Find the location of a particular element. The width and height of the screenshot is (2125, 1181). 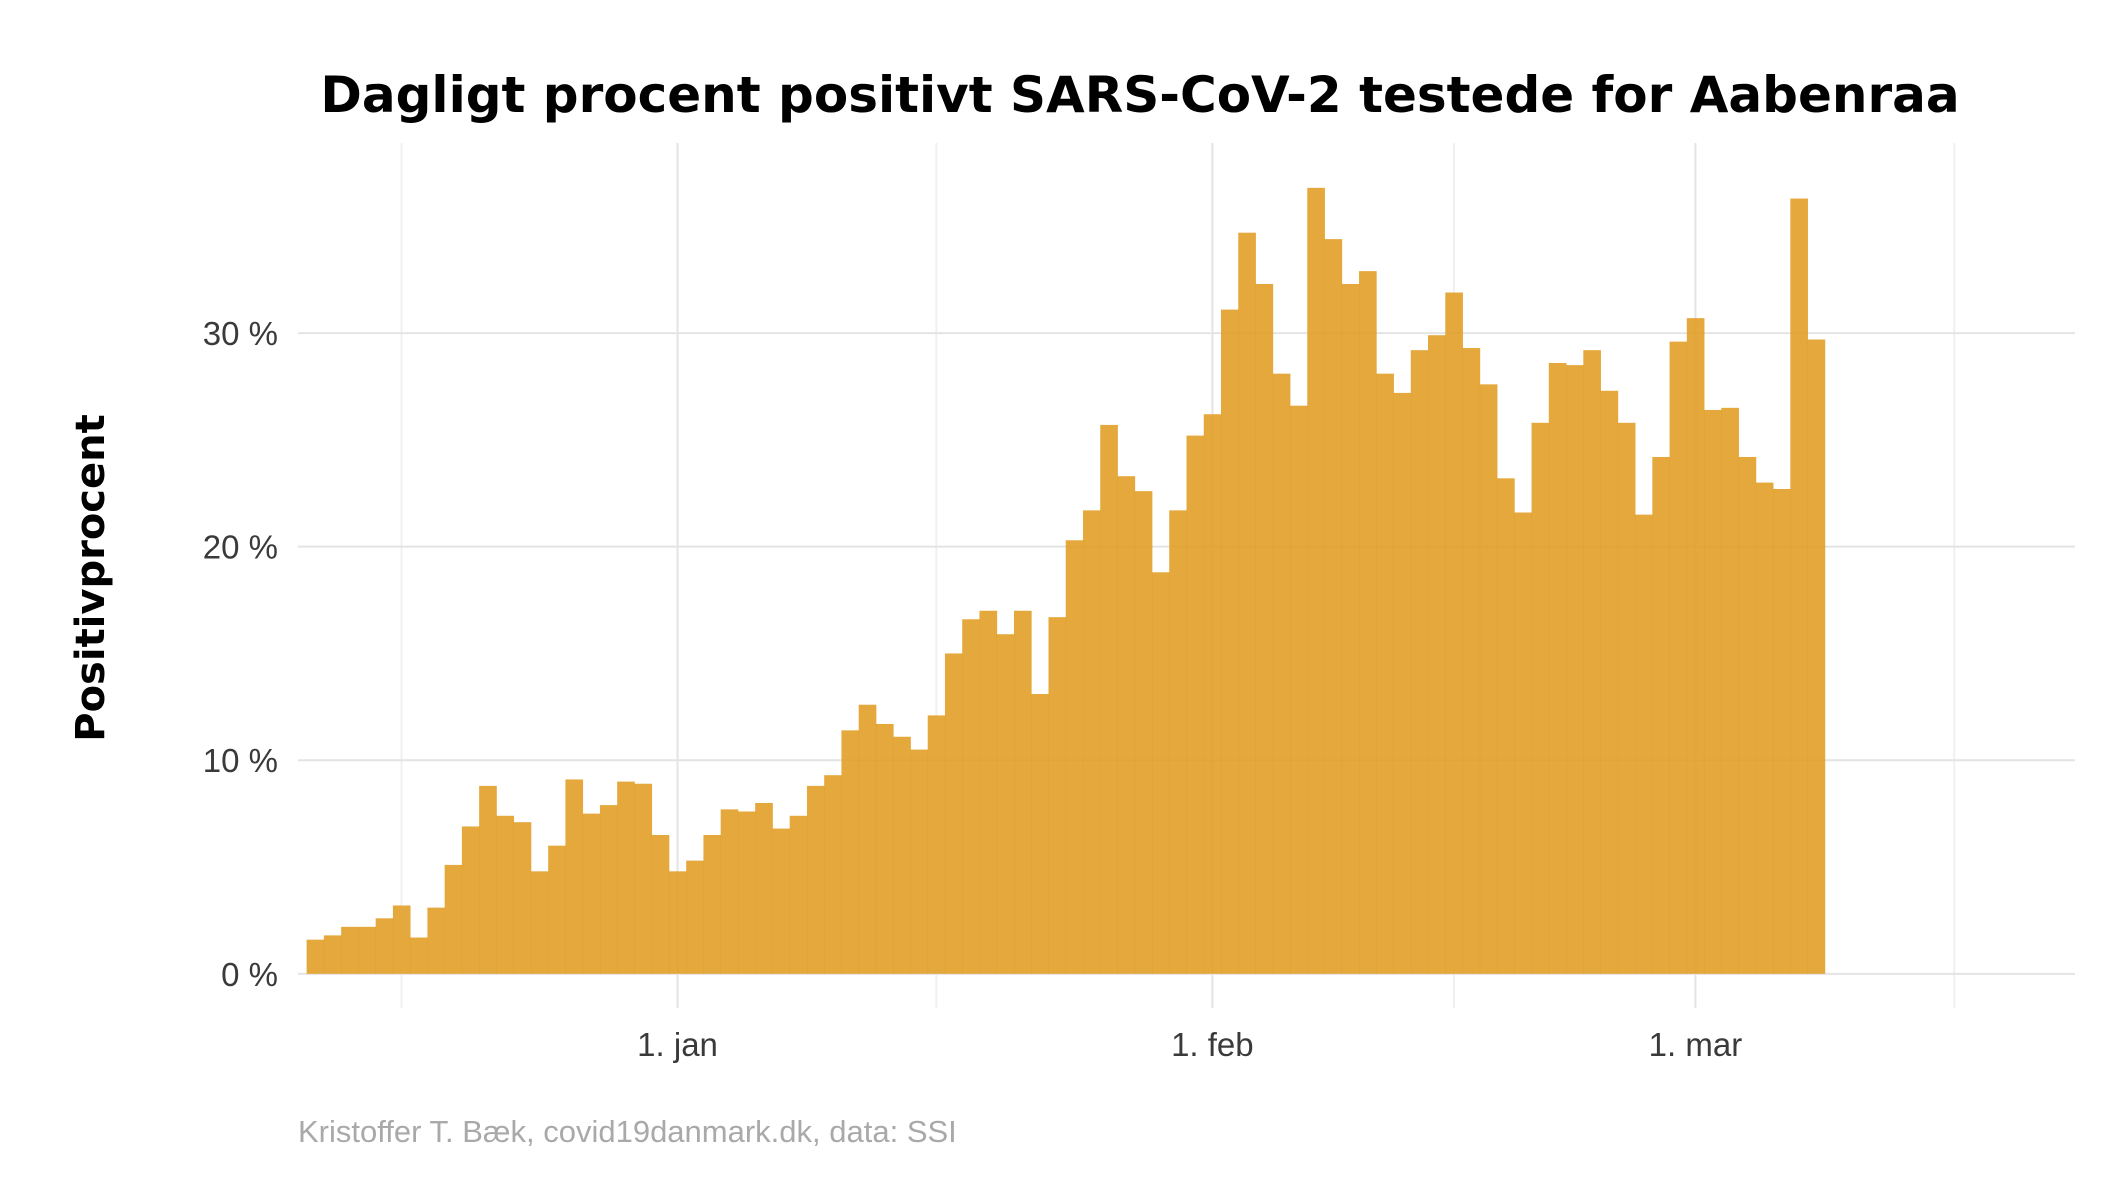

y-axis-label: Positivprocent is located at coordinates (91, 578).